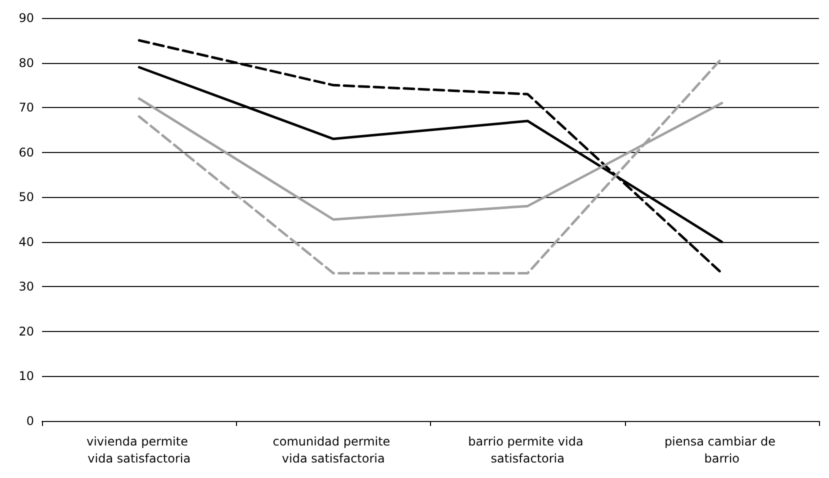  What do you see at coordinates (26, 107) in the screenshot?
I see `y-tick-label: 70` at bounding box center [26, 107].